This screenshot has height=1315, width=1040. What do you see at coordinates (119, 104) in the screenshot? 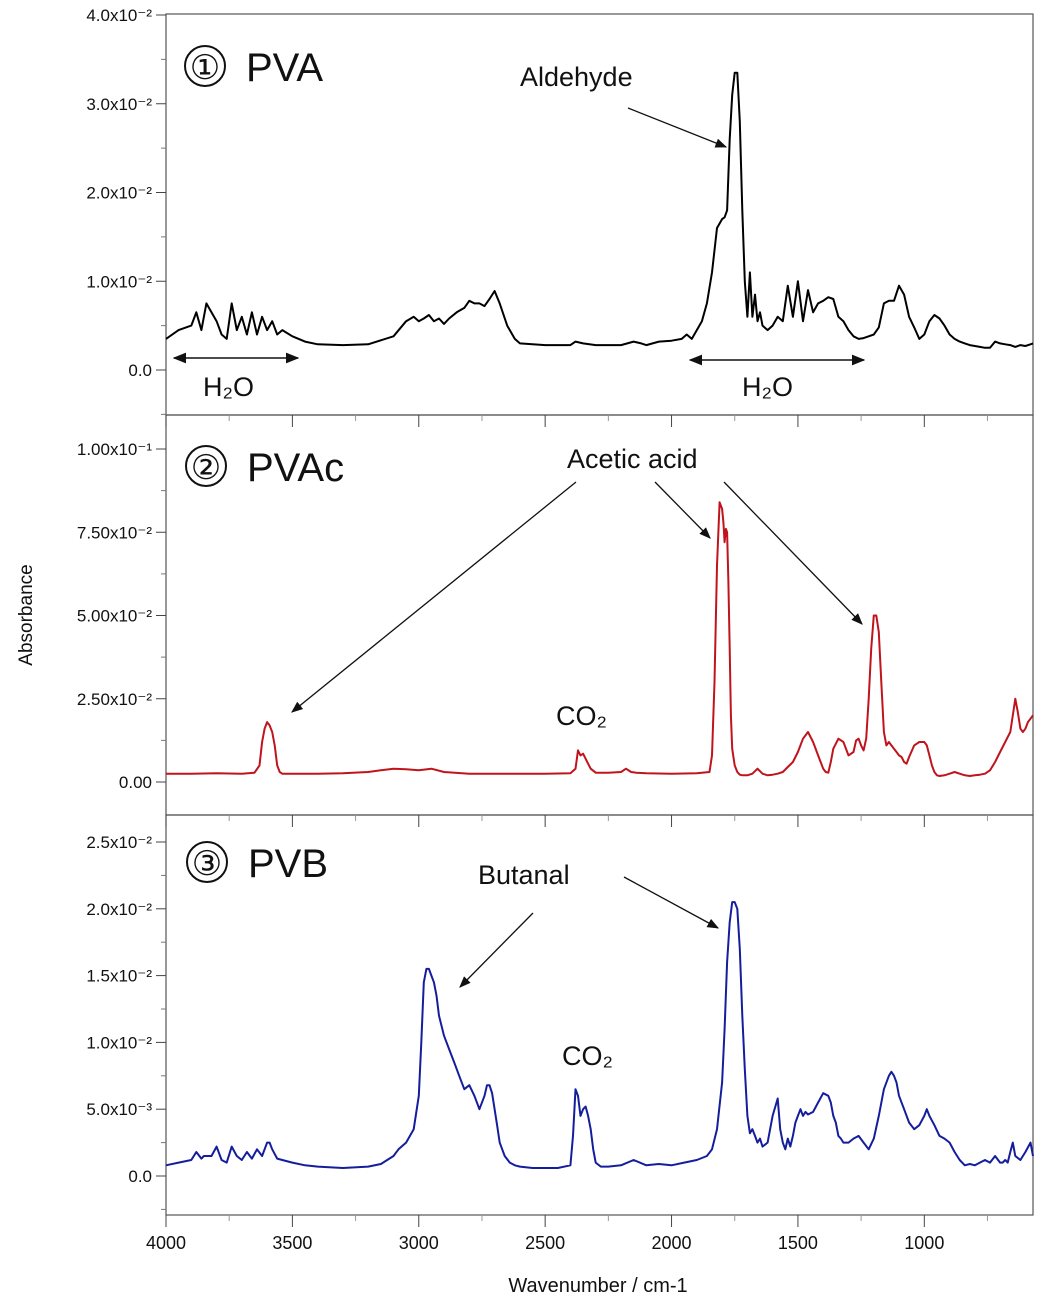
I see `y-tick-label: 3.0x10⁻²` at bounding box center [119, 104].